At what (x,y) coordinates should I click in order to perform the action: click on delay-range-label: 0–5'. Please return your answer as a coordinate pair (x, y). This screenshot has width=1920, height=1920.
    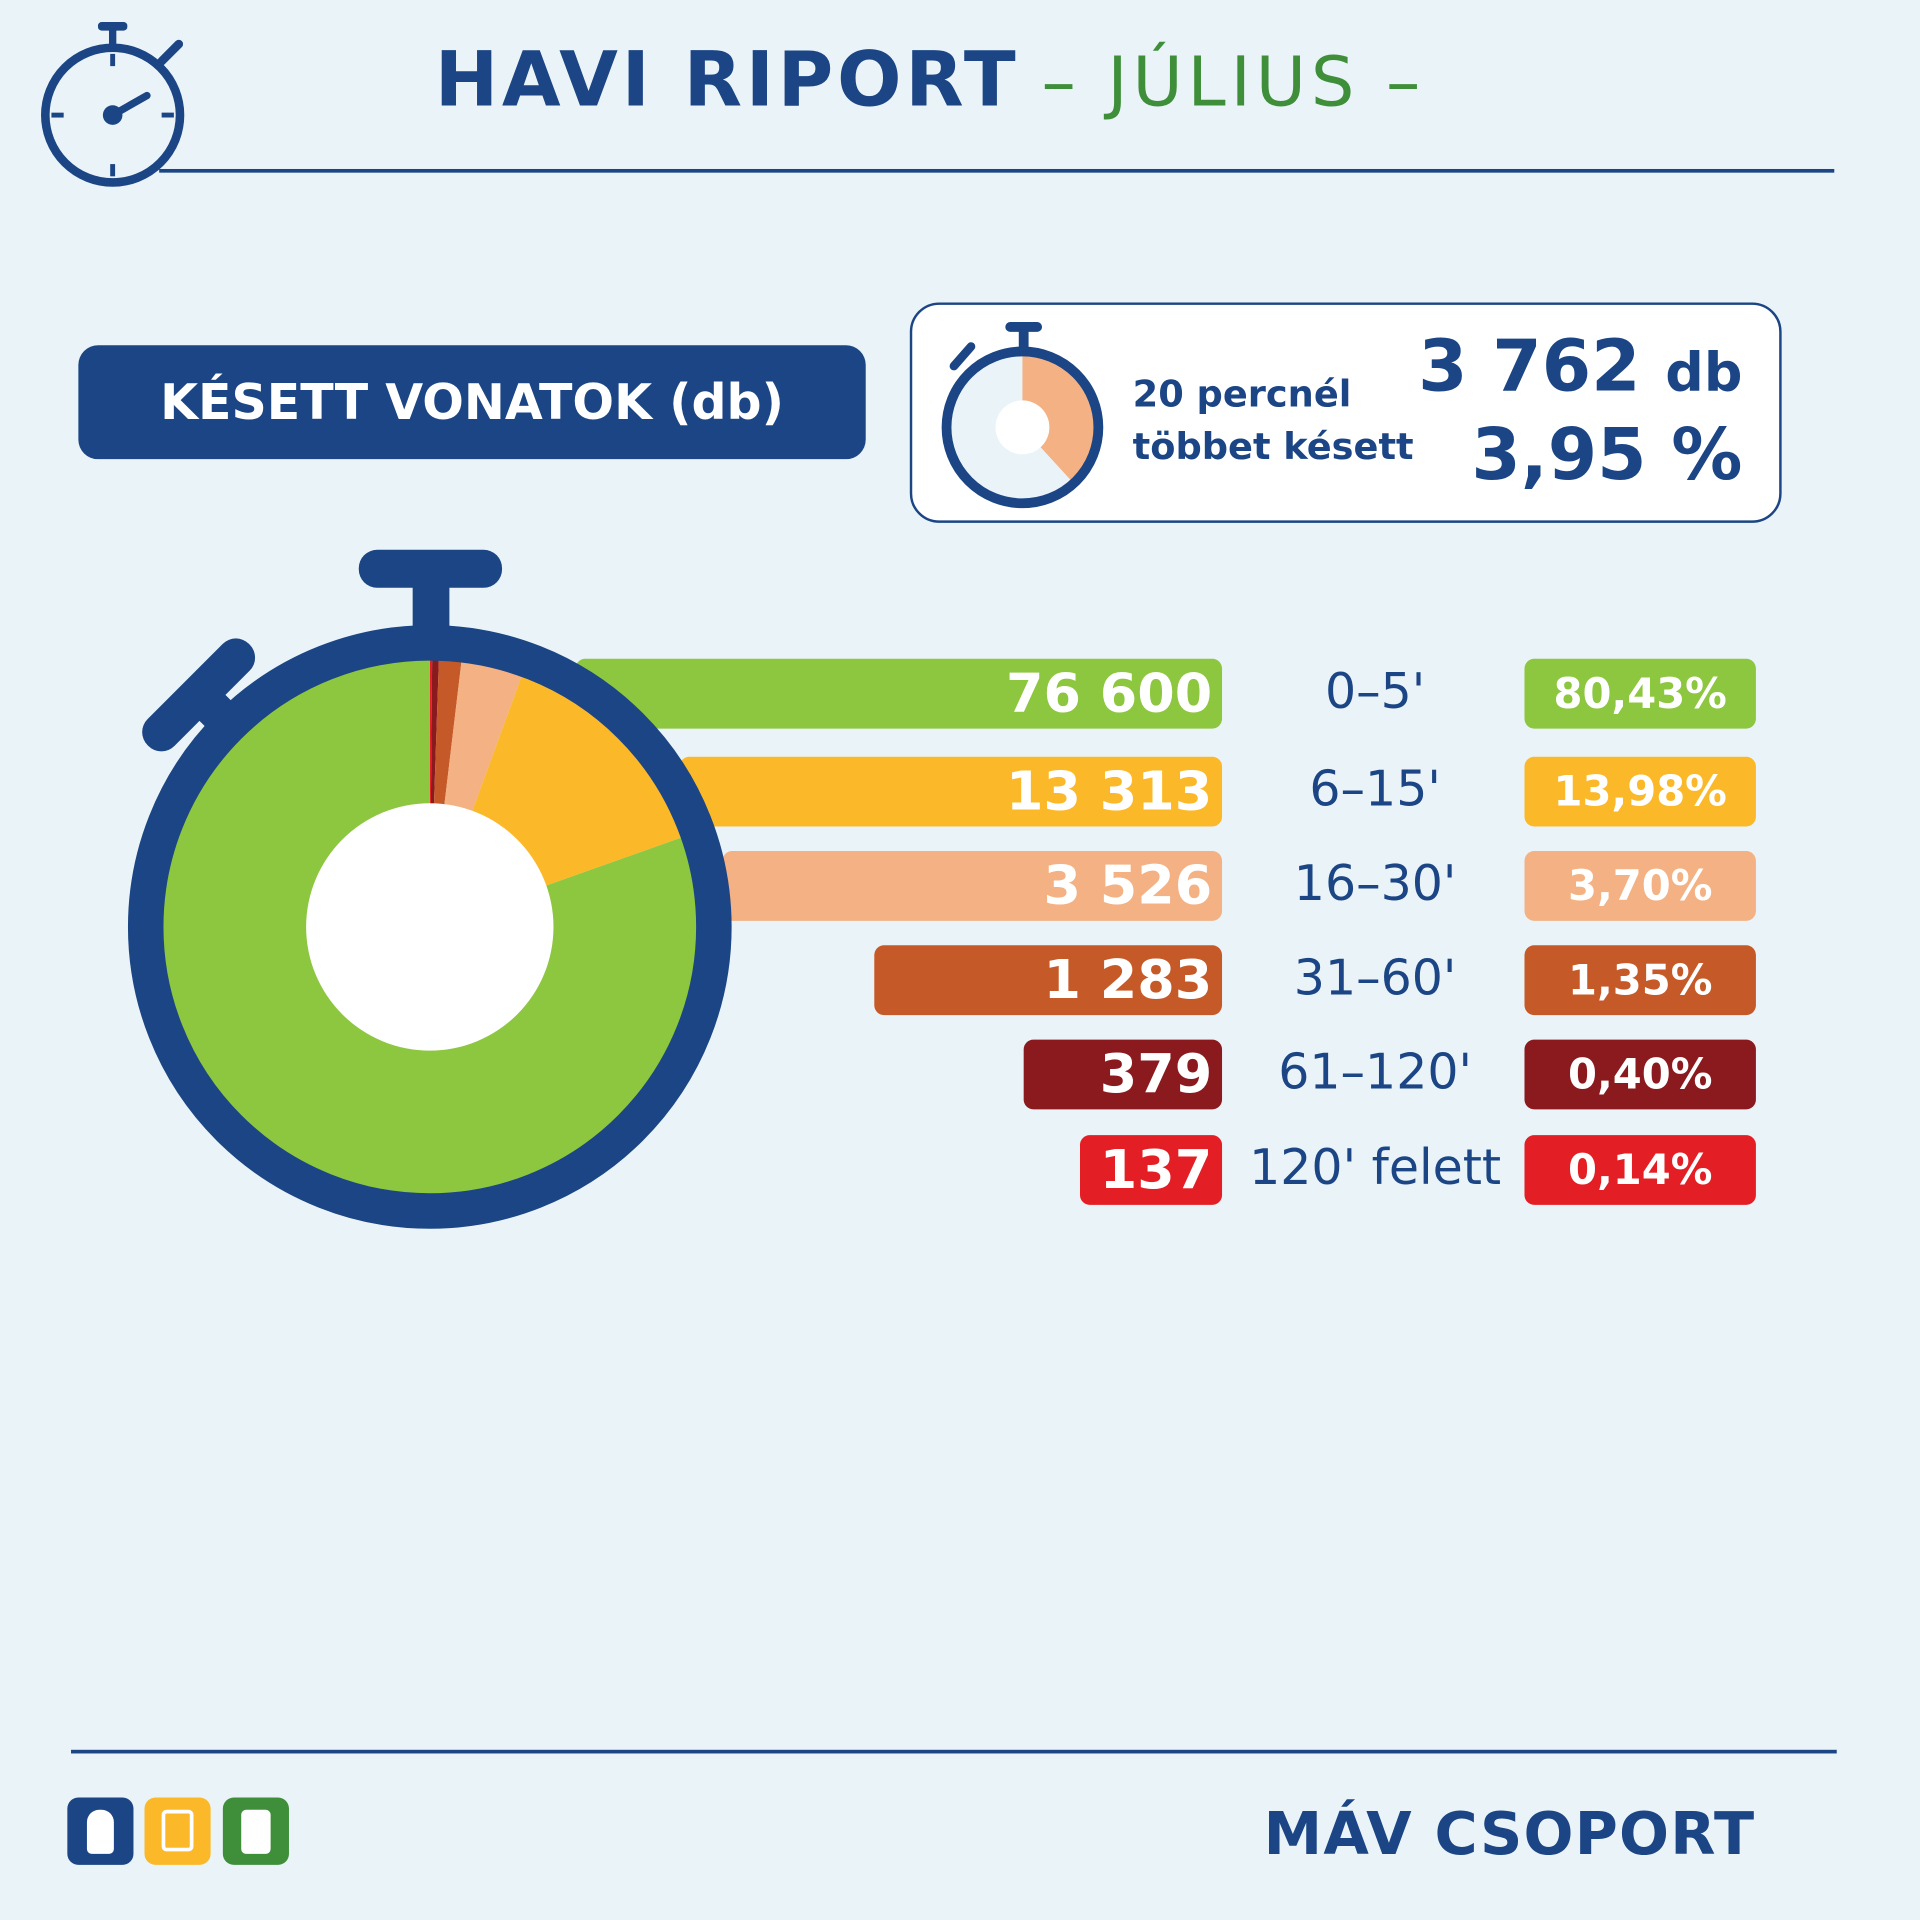
    Looking at the image, I should click on (1375, 692).